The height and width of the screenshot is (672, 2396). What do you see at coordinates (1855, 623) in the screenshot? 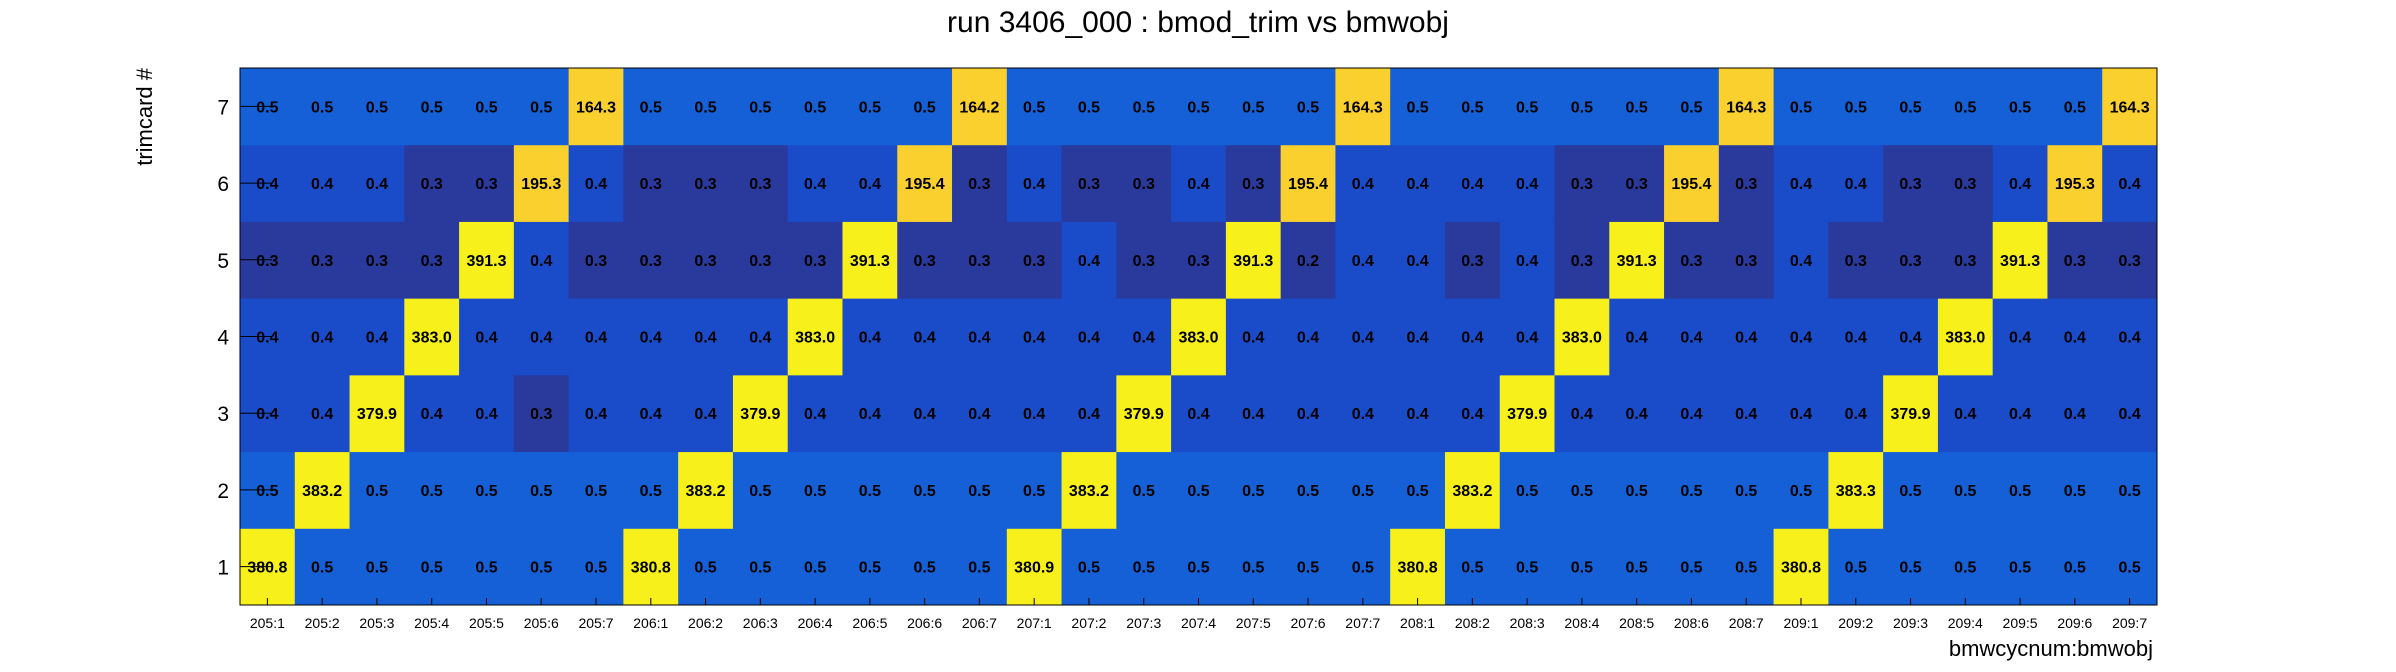
I see `x-tick-label: 209:2` at bounding box center [1855, 623].